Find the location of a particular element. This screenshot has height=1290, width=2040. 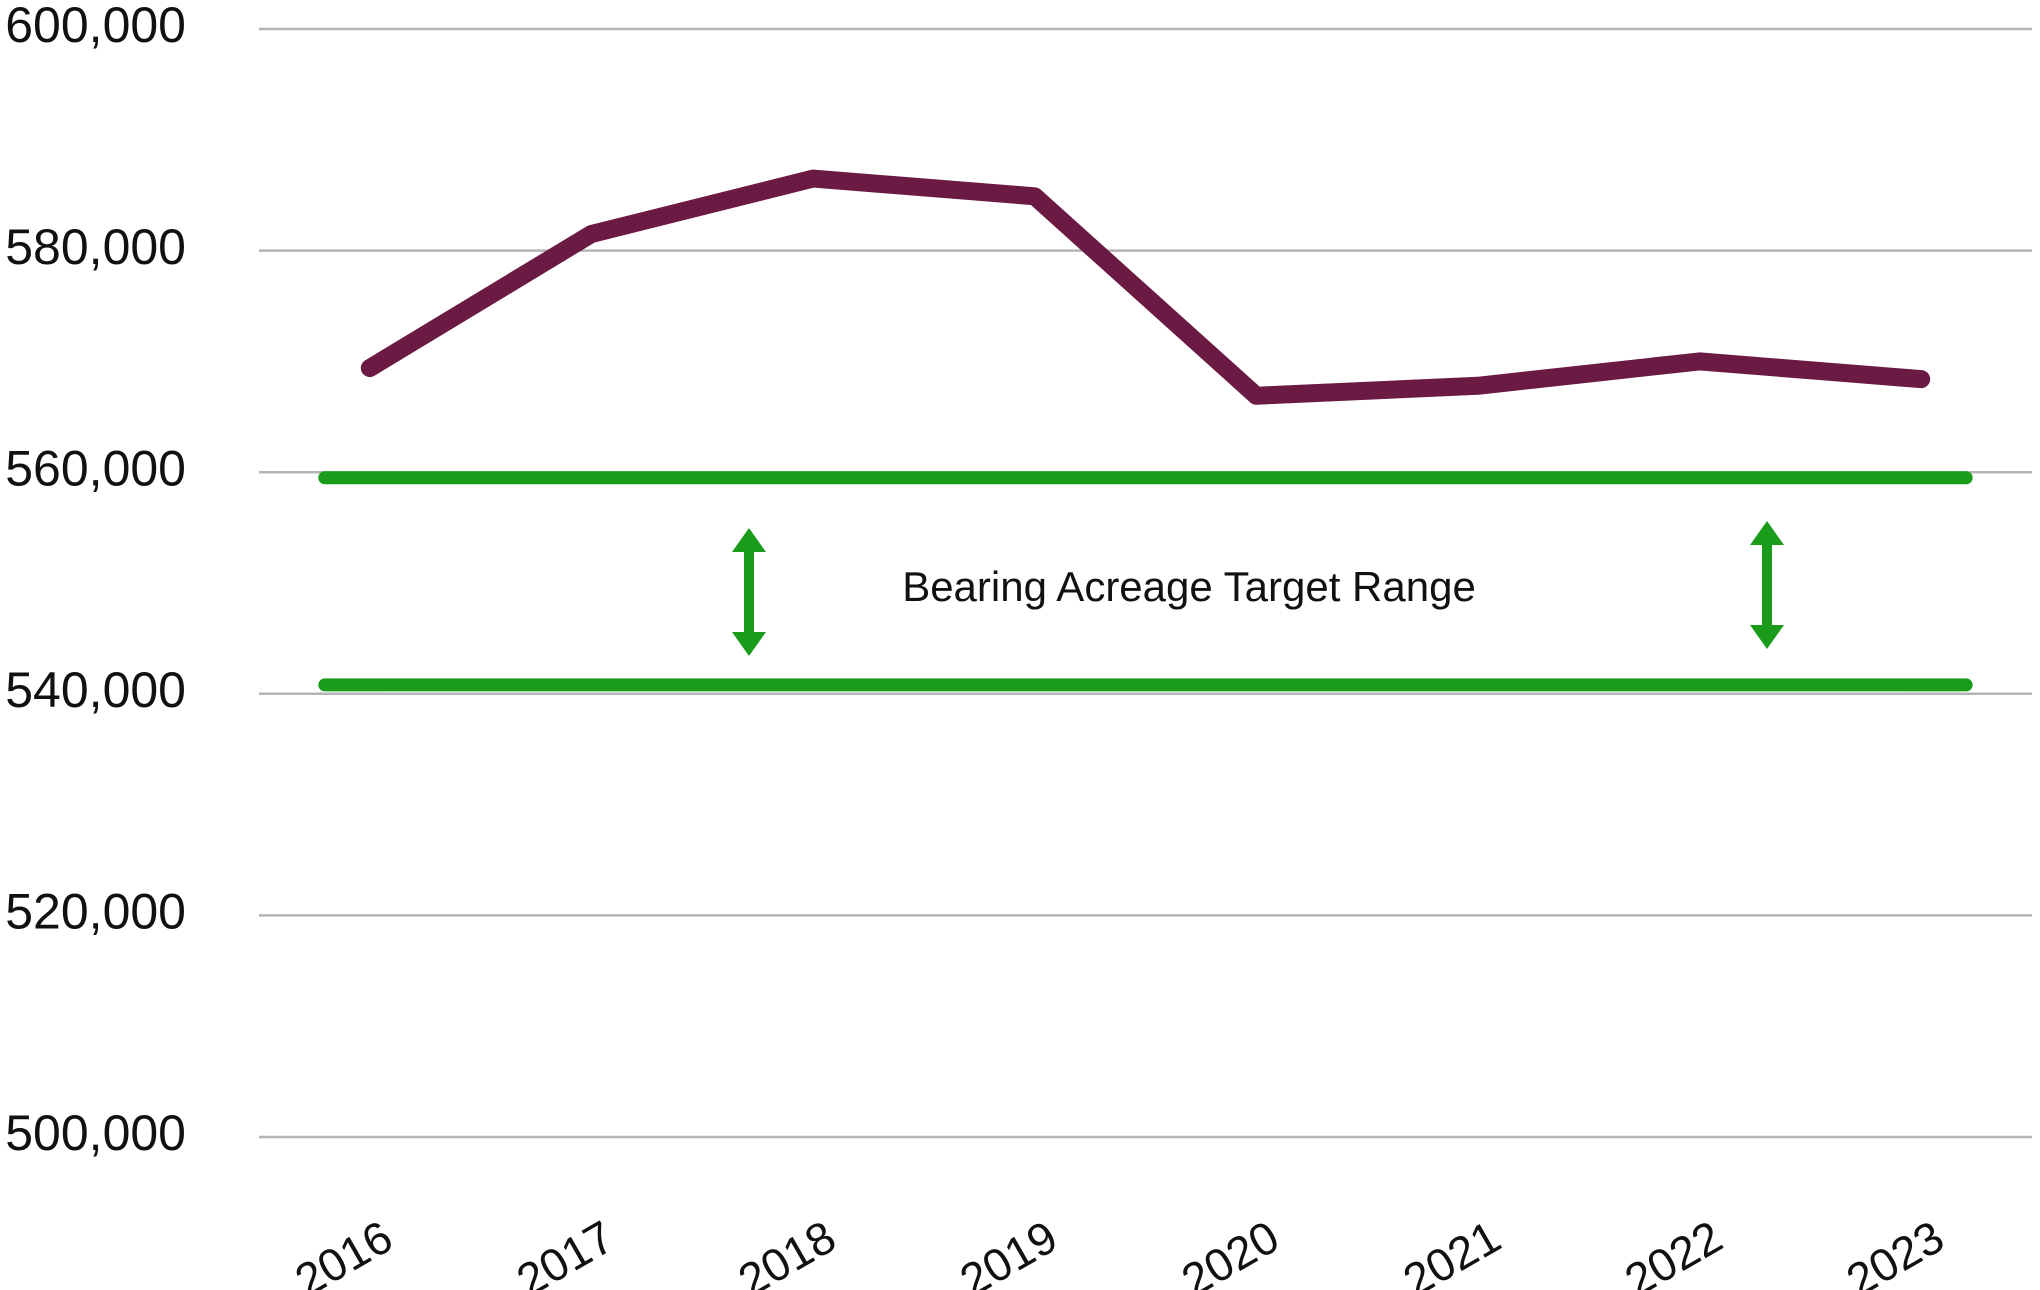

y-tick-label: 520,000 is located at coordinates (95, 912).